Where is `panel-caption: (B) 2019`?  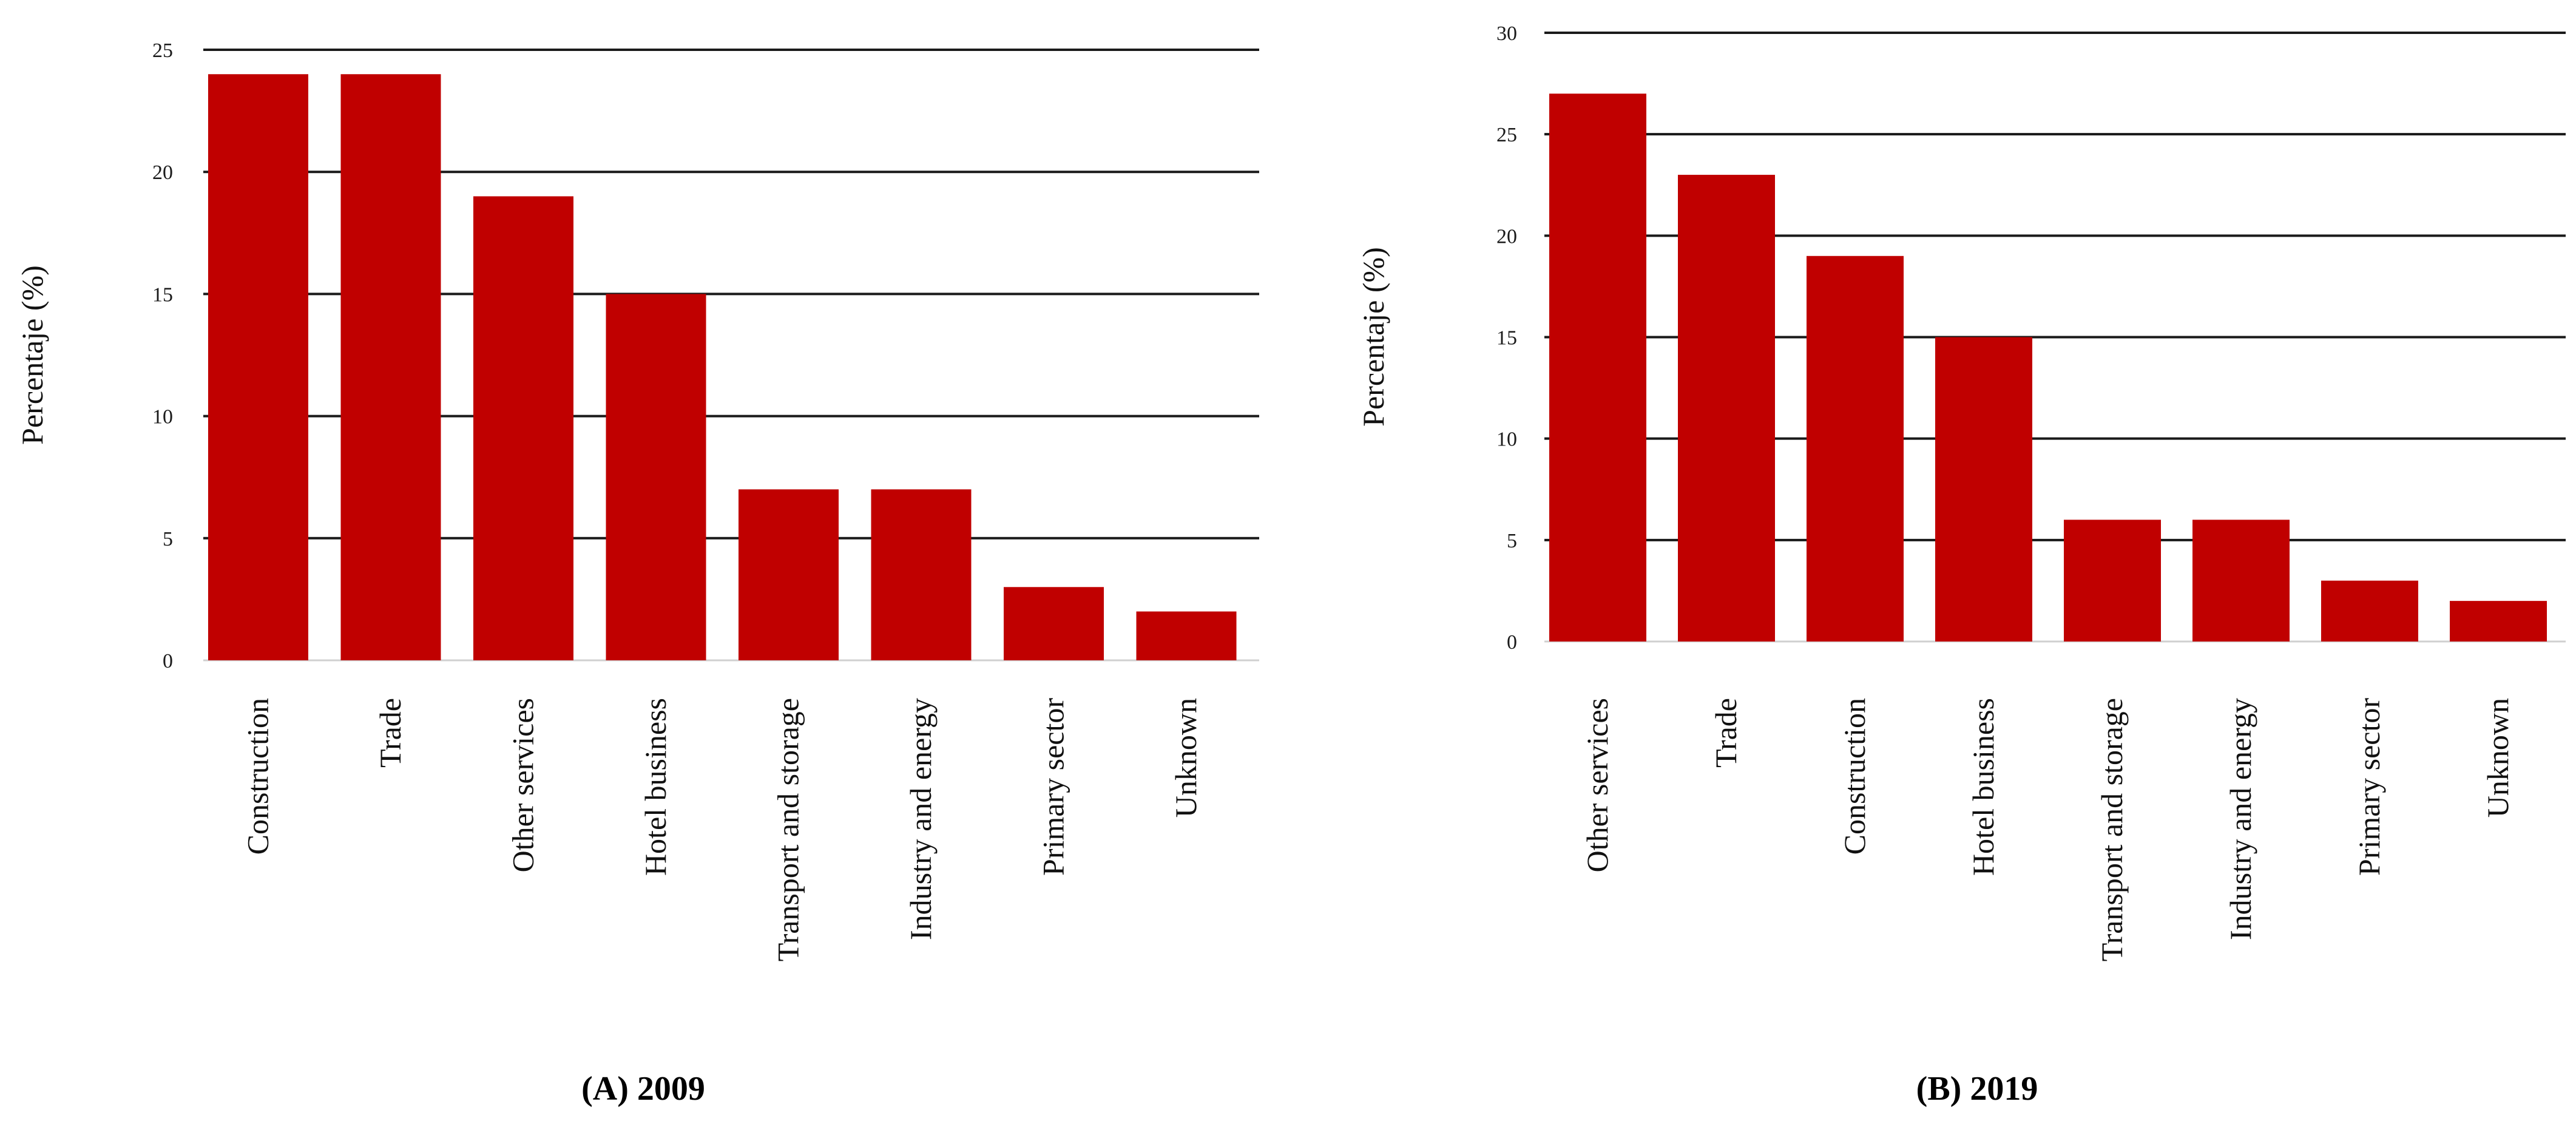
panel-caption: (B) 2019 is located at coordinates (1977, 1089).